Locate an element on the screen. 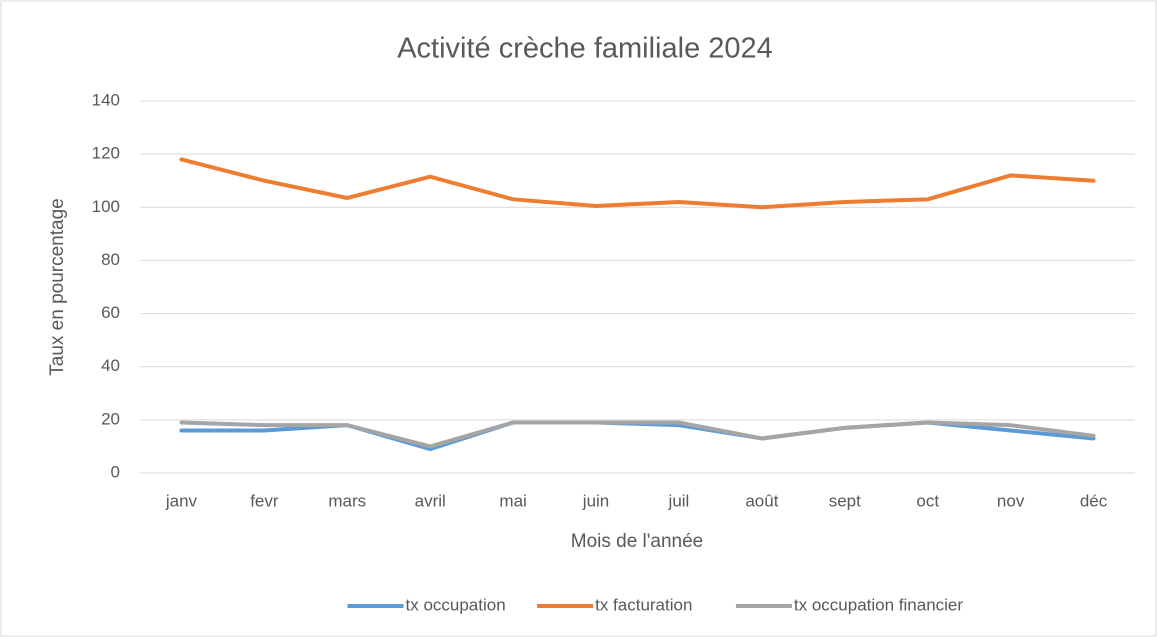  x-tick-label: janv is located at coordinates (181, 500).